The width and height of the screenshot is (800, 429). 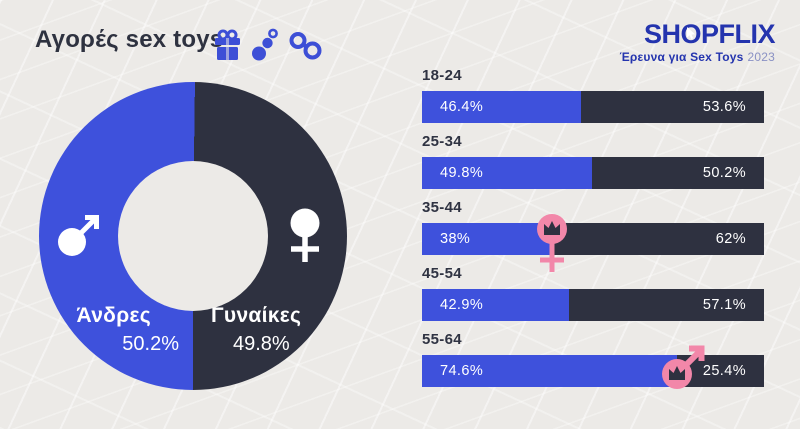 I want to click on tagline-text: Έρευνα για Sex Toys, so click(x=681, y=57).